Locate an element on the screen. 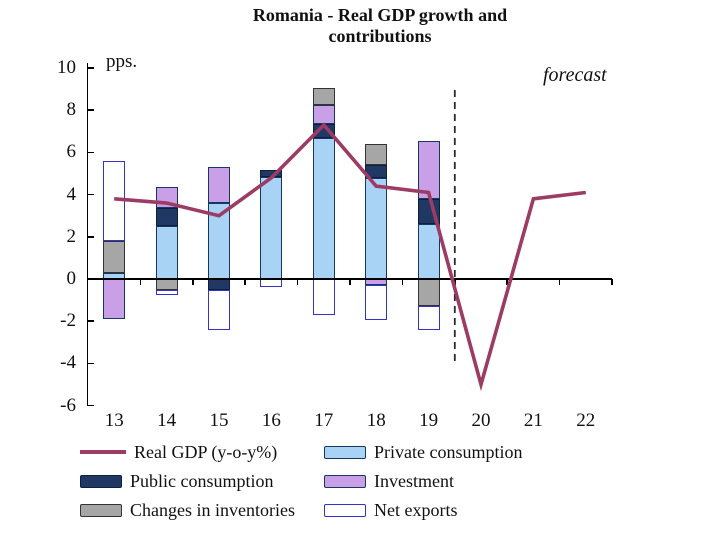 Image resolution: width=726 pixels, height=533 pixels. y-axis-tick-label: 6 is located at coordinates (71, 152).